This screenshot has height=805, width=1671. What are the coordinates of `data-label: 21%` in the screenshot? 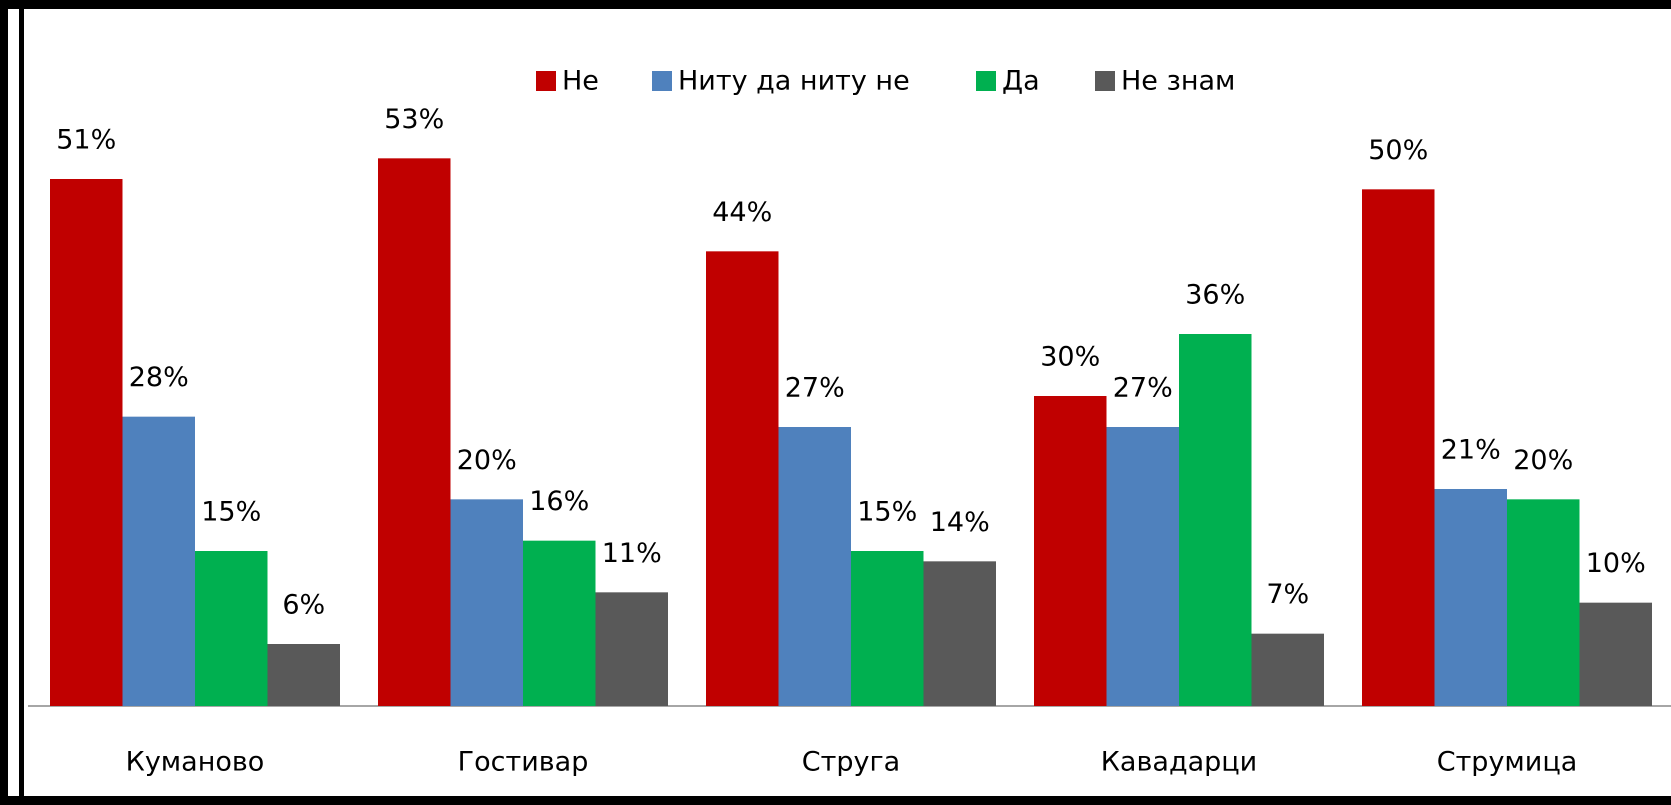 It's located at (1471, 450).